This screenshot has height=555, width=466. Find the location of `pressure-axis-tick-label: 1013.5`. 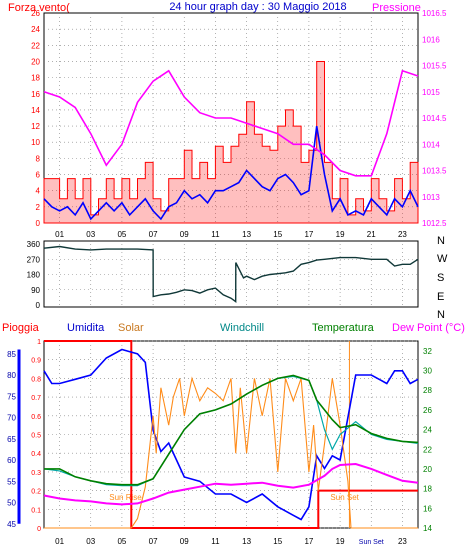

pressure-axis-tick-label: 1013.5 is located at coordinates (434, 171).